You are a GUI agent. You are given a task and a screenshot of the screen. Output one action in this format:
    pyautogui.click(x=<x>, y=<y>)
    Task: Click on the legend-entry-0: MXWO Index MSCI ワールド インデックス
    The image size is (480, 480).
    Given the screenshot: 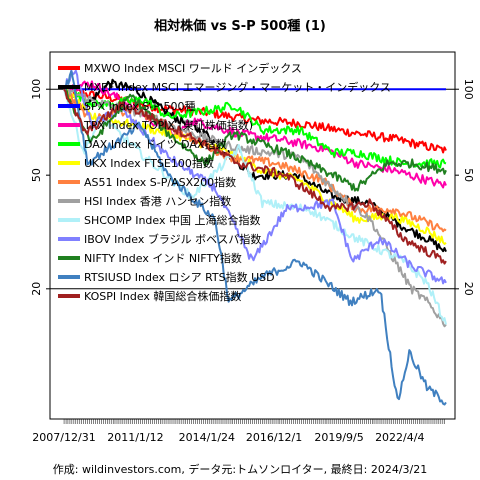 What is the action you would take?
    pyautogui.click(x=193, y=68)
    